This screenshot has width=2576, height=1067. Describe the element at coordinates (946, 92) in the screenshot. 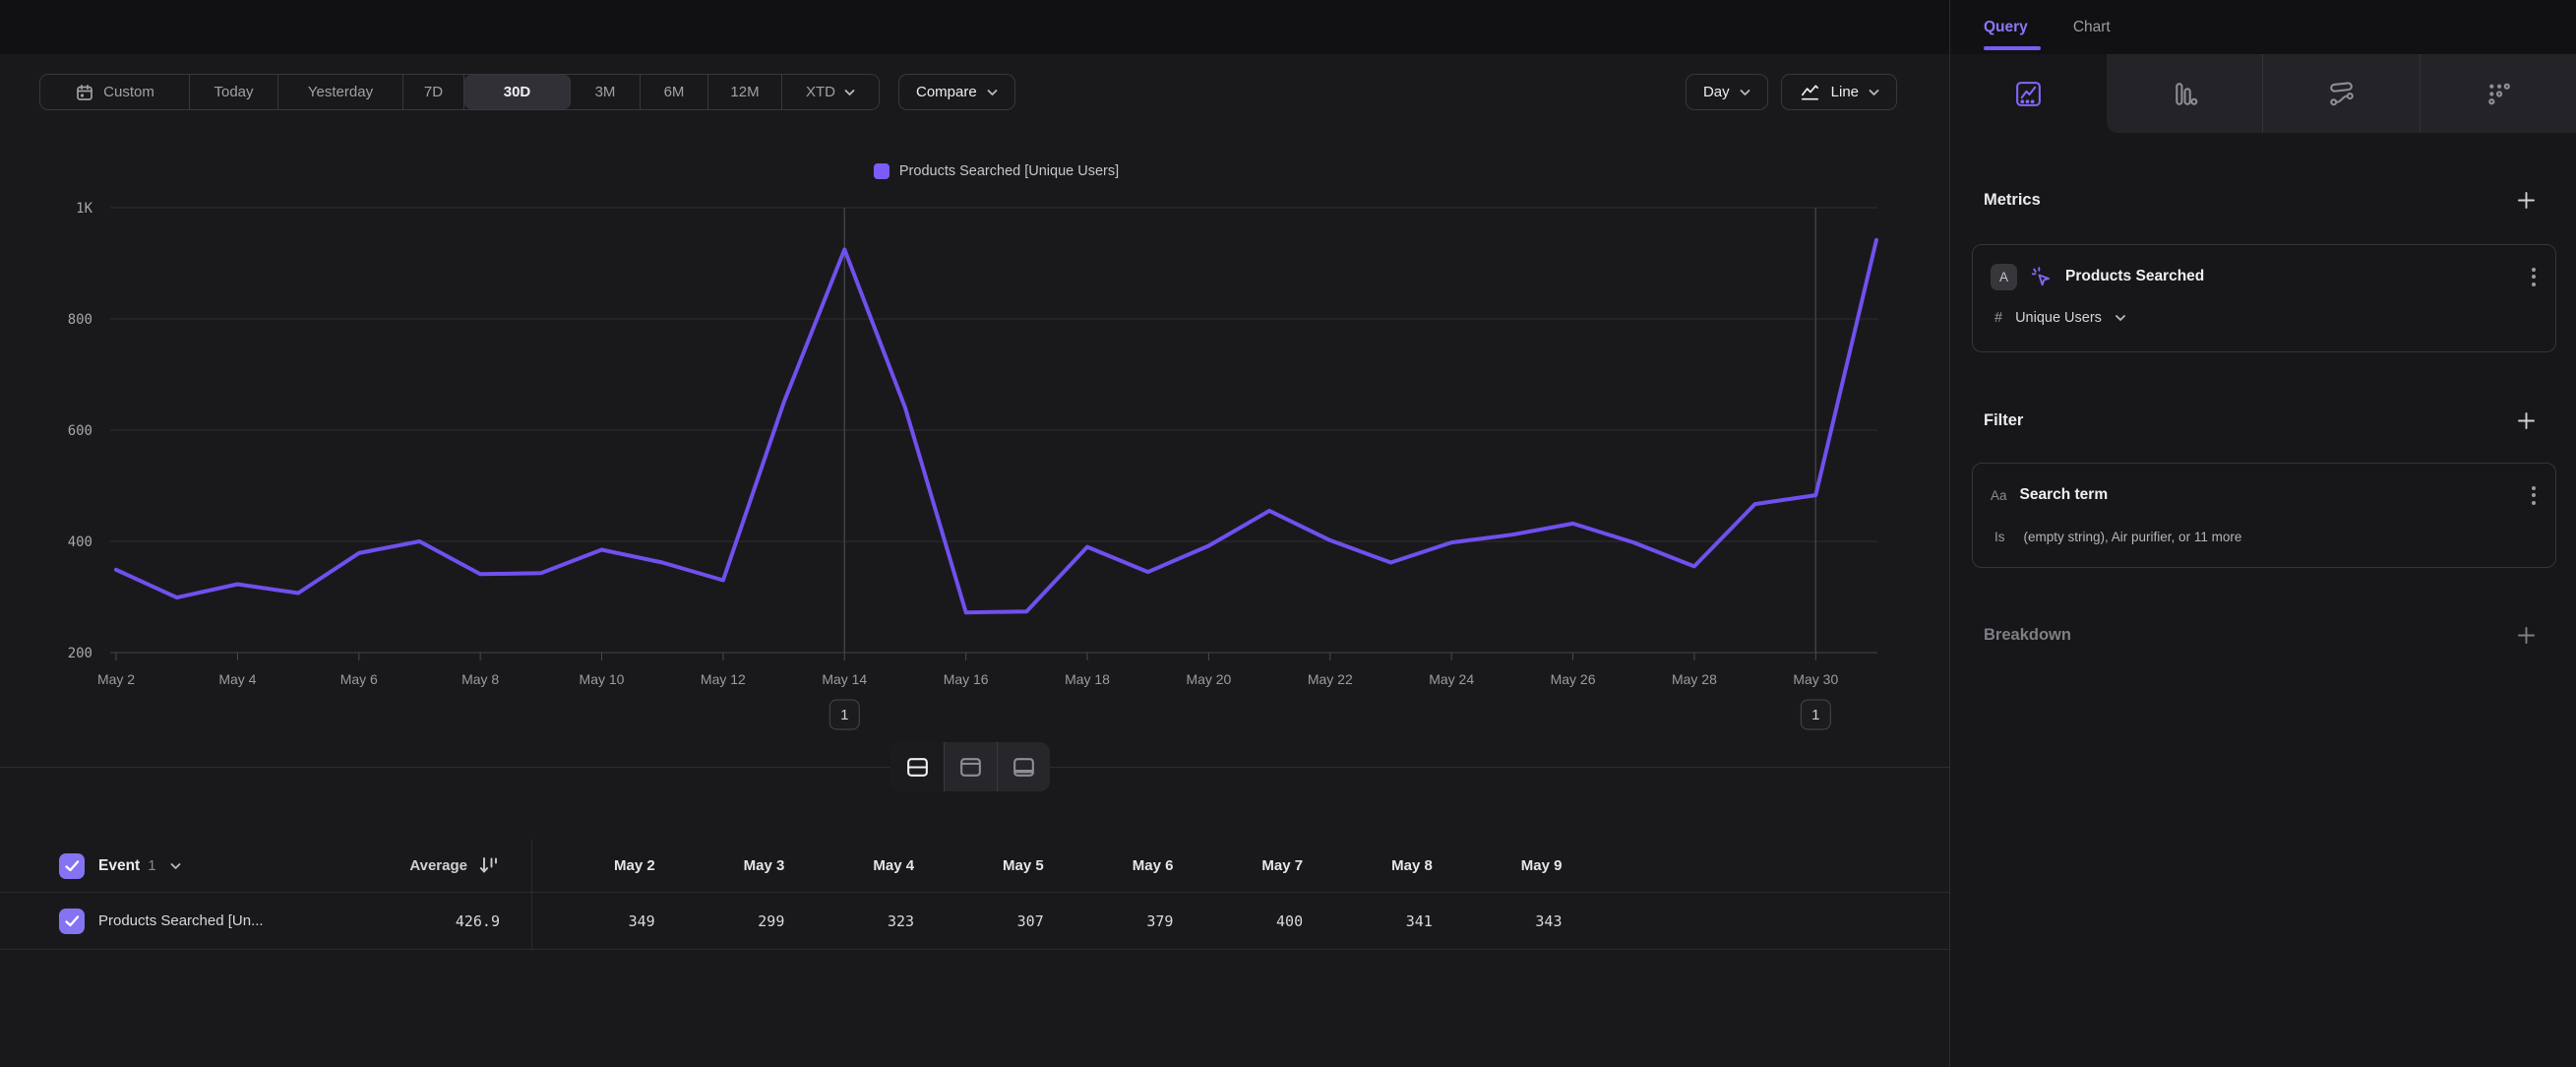

I see `compare-label: Compare` at that location.